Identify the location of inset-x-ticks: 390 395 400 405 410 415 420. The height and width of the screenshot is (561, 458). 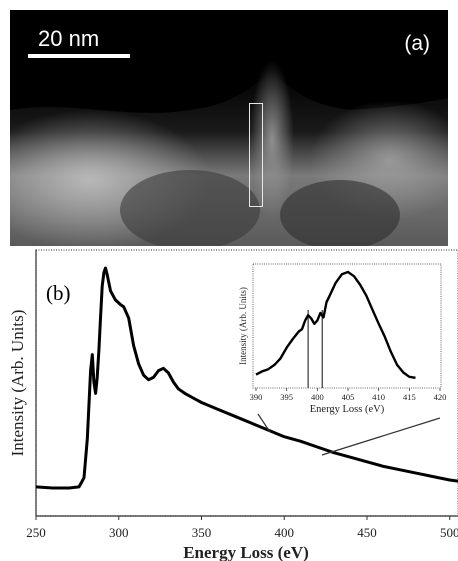
(348, 395).